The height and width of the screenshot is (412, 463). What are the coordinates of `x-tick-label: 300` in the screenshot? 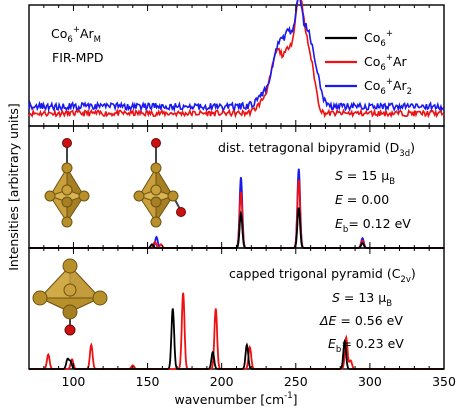 It's located at (370, 381).